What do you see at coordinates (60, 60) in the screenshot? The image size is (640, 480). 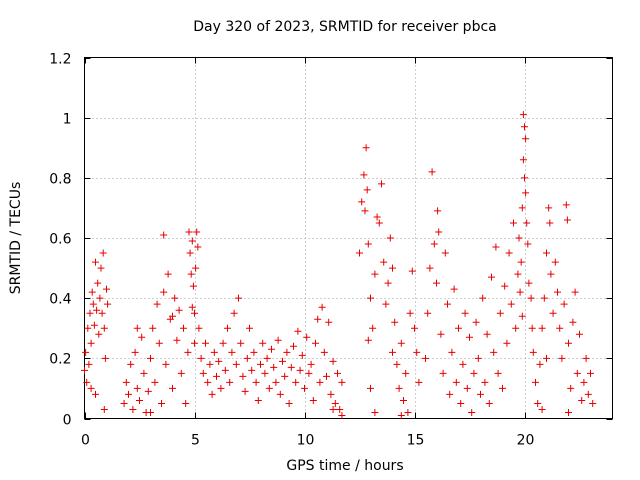 I see `y-tick-label: 1.2` at bounding box center [60, 60].